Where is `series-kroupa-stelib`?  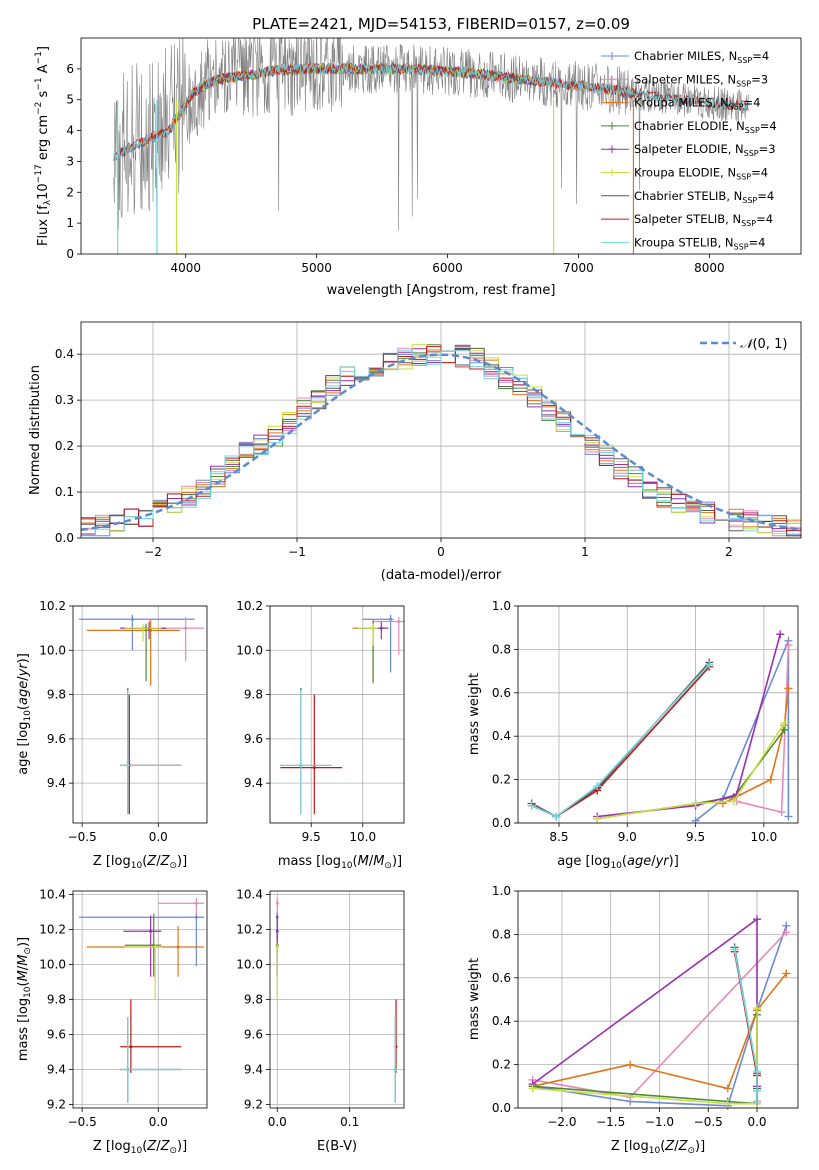
series-kroupa-stelib is located at coordinates (745, 1025).